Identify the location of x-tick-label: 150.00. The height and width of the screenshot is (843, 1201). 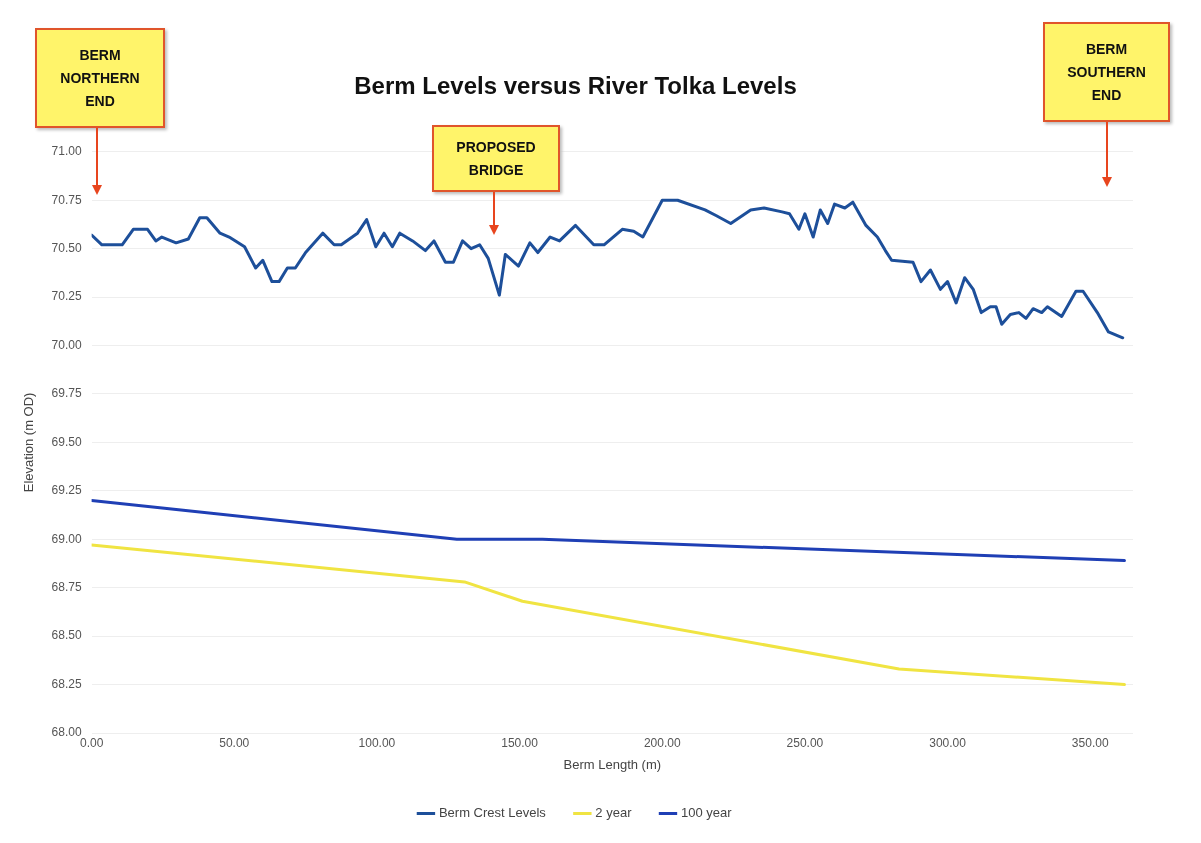
(520, 742).